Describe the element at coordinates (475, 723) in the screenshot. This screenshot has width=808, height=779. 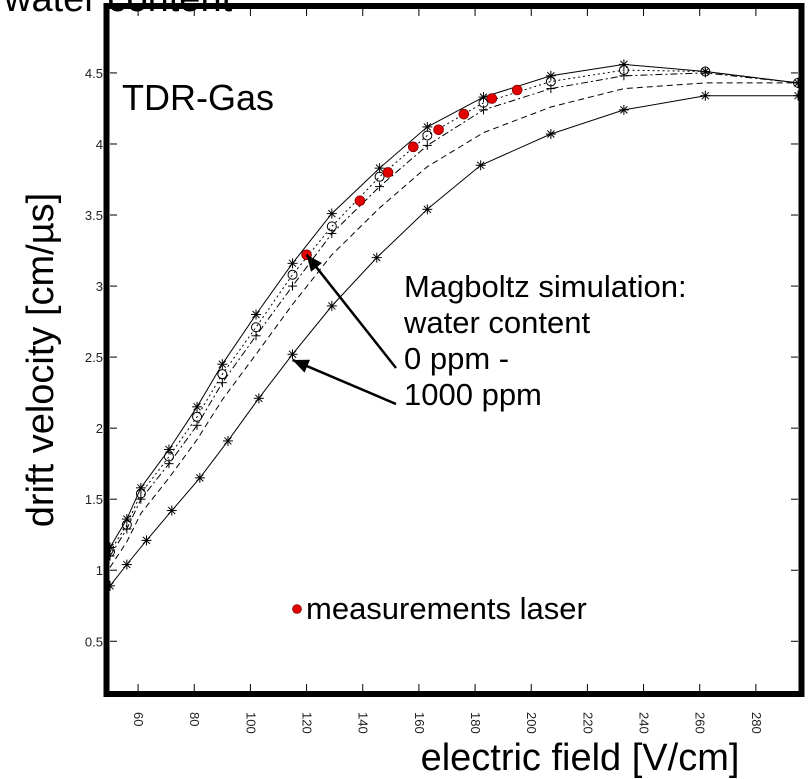
I see `x-tick-label: 180` at that location.